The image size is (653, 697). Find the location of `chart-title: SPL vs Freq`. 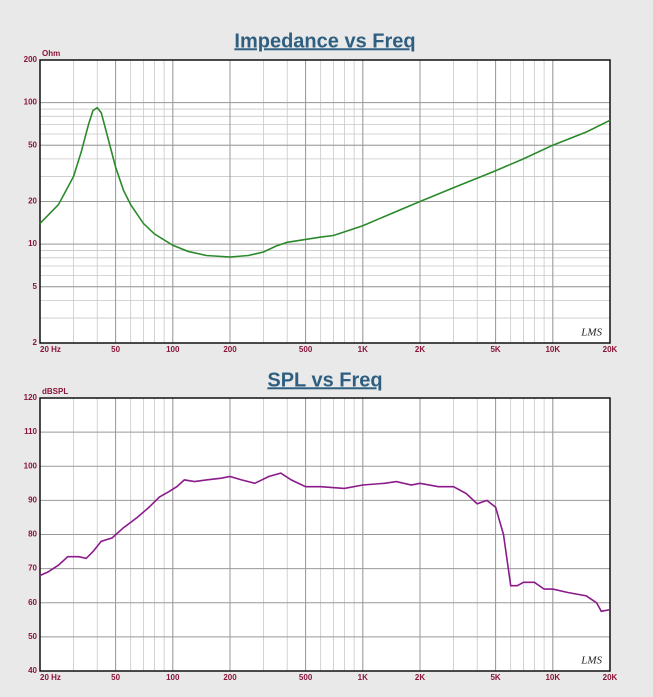

chart-title: SPL vs Freq is located at coordinates (324, 380).